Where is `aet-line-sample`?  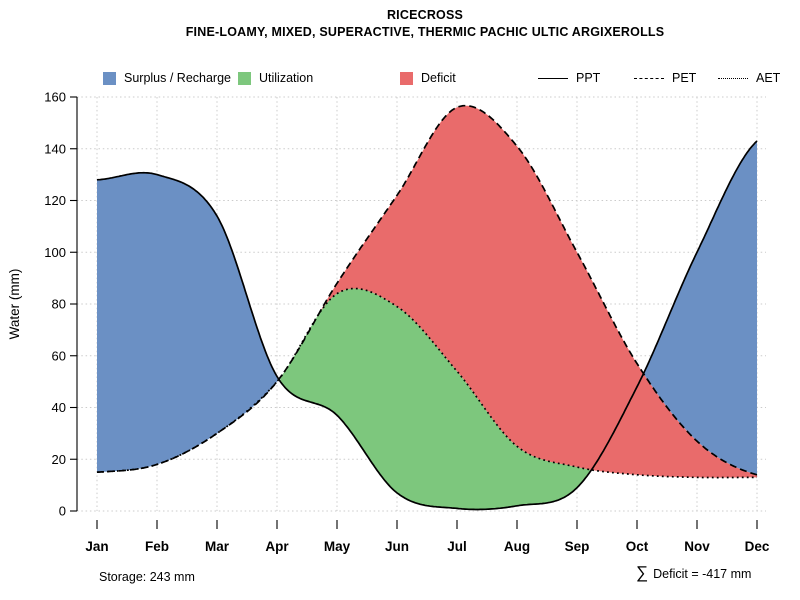
aet-line-sample is located at coordinates (733, 78).